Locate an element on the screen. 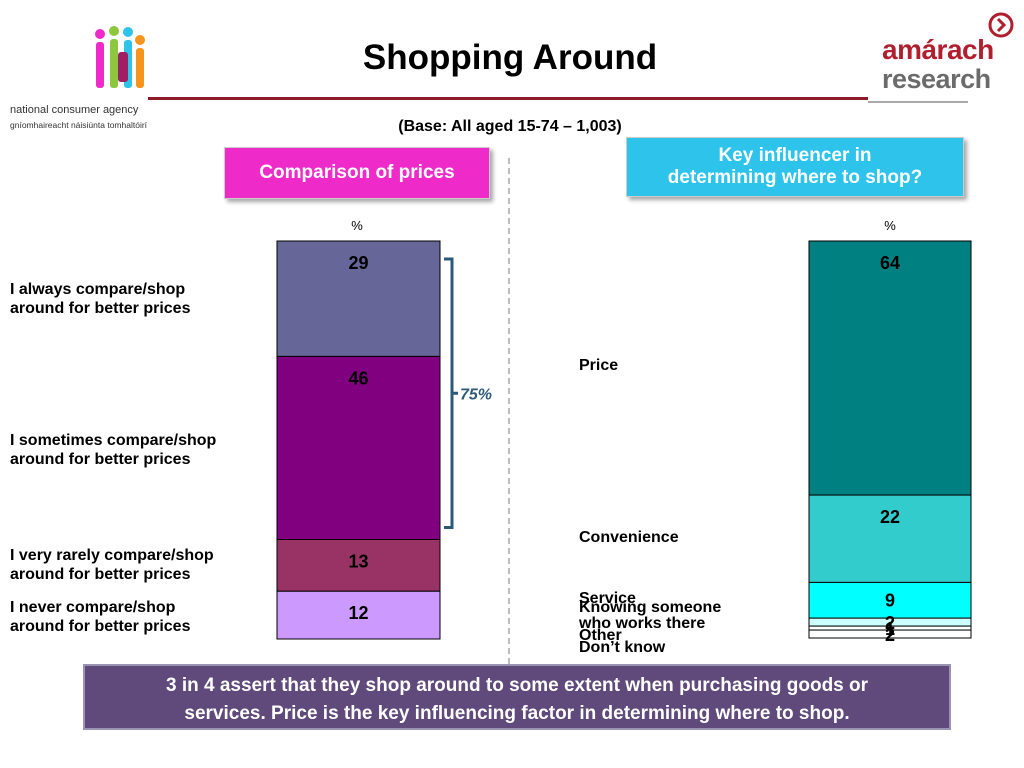 This screenshot has height=768, width=1024. right-label-price: Price is located at coordinates (599, 365).